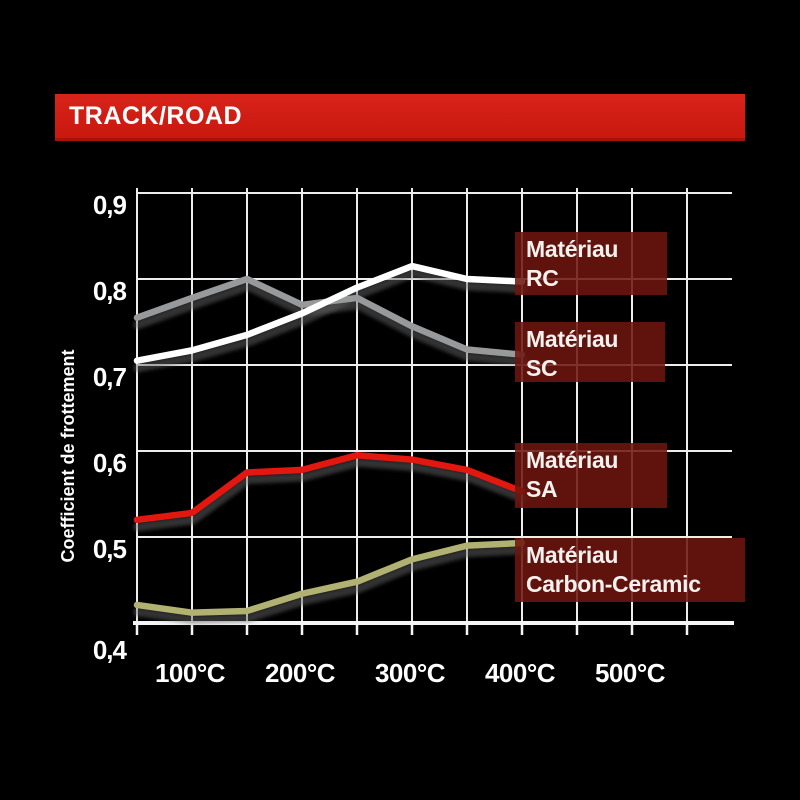  What do you see at coordinates (109, 205) in the screenshot?
I see `y-tick-label: 0,9` at bounding box center [109, 205].